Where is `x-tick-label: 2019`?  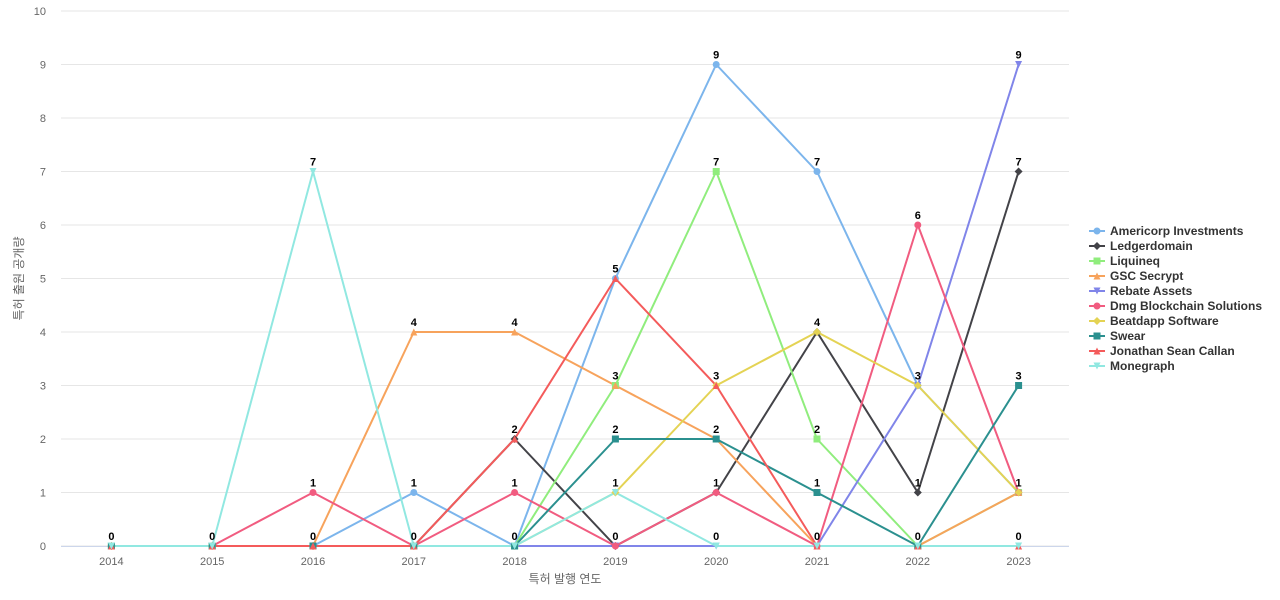
x-tick-label: 2019 is located at coordinates (615, 562).